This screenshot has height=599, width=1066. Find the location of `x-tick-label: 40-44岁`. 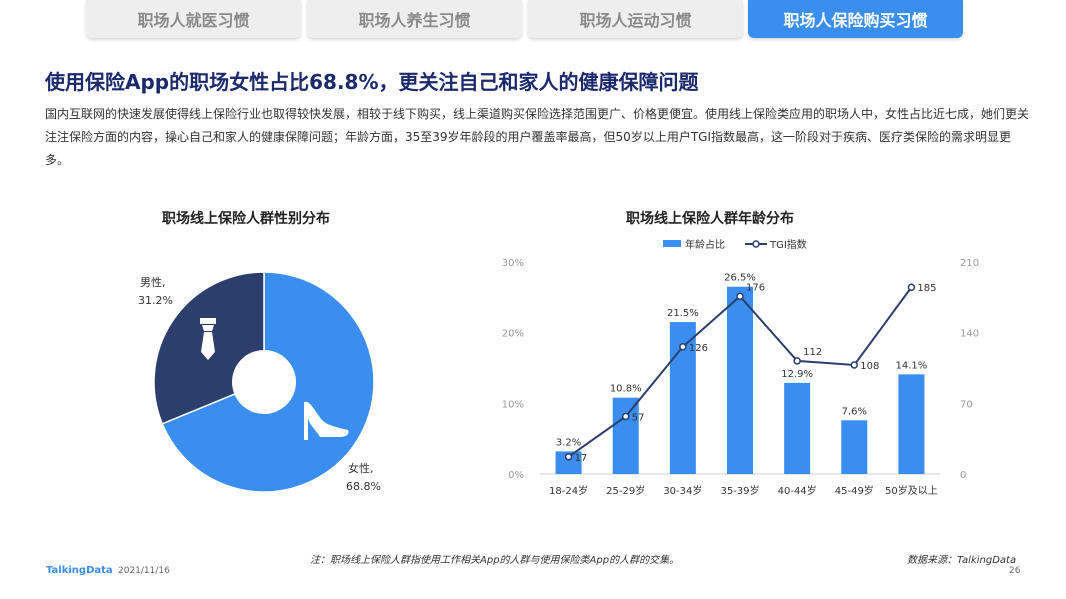

x-tick-label: 40-44岁 is located at coordinates (797, 490).